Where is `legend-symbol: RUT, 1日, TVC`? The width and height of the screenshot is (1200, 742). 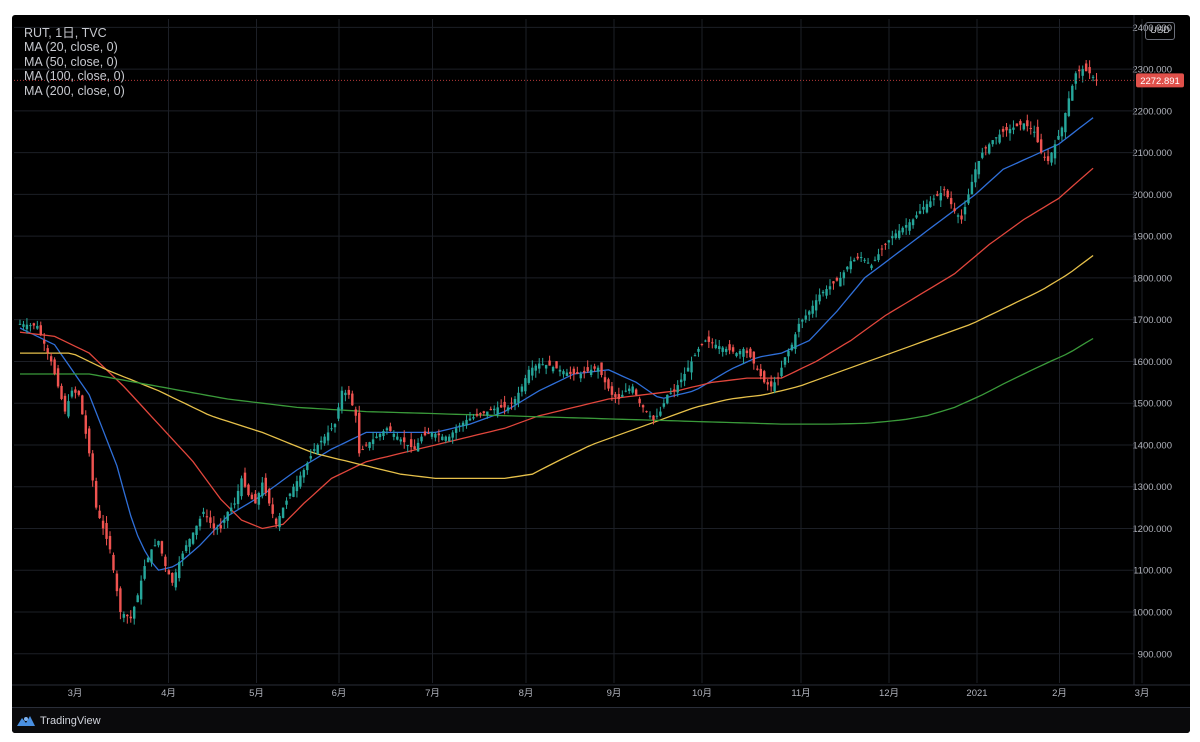
legend-symbol: RUT, 1日, TVC is located at coordinates (65, 33).